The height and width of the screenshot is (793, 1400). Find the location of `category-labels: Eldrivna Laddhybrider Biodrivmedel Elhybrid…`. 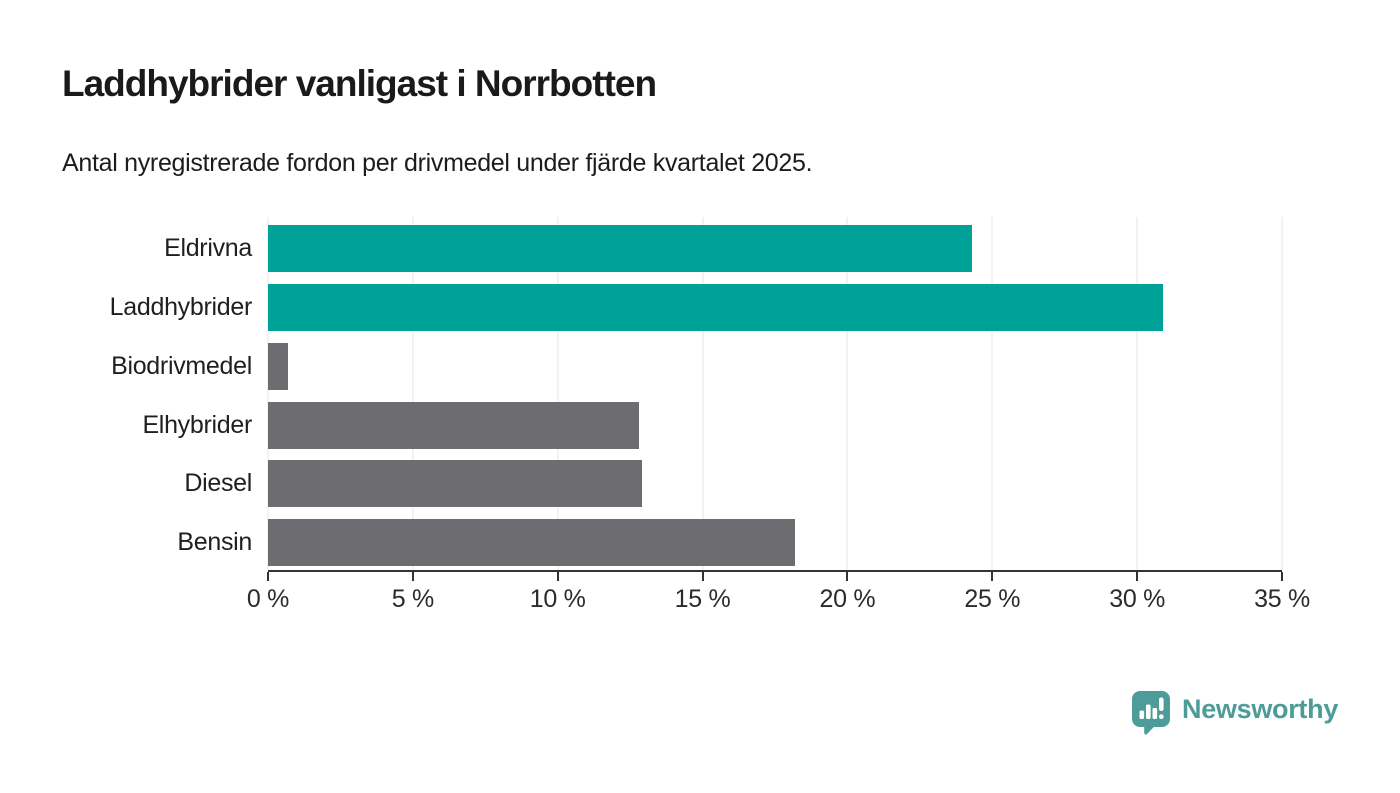

category-labels: Eldrivna Laddhybrider Biodrivmedel Elhybrid… is located at coordinates (126, 393).